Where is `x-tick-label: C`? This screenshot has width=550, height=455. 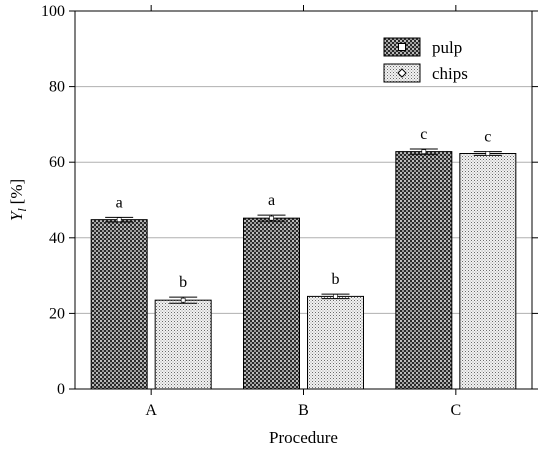 x-tick-label: C is located at coordinates (455, 410).